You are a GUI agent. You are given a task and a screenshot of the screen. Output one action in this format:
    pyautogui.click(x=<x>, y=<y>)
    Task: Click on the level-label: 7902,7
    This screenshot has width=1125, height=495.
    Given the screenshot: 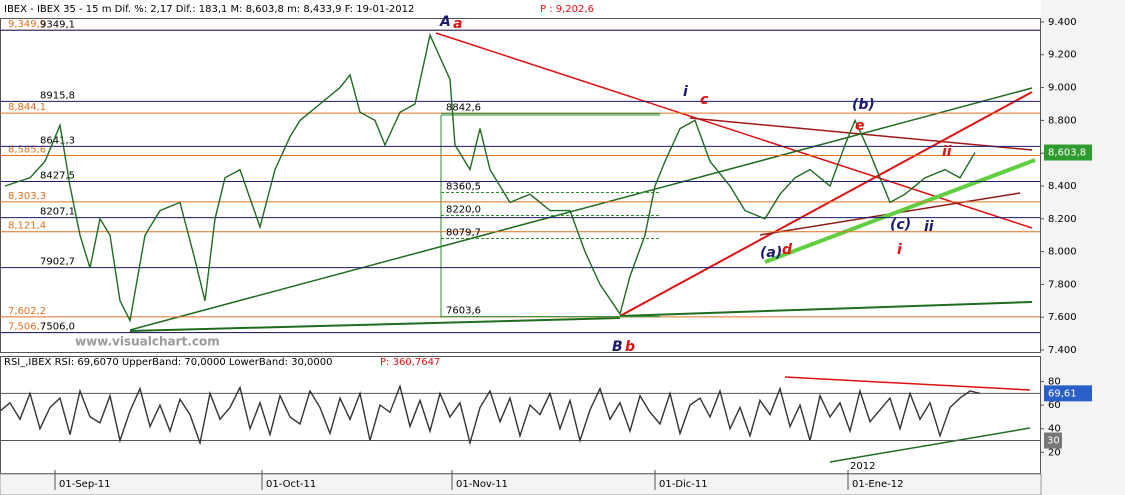 What is the action you would take?
    pyautogui.click(x=57, y=262)
    